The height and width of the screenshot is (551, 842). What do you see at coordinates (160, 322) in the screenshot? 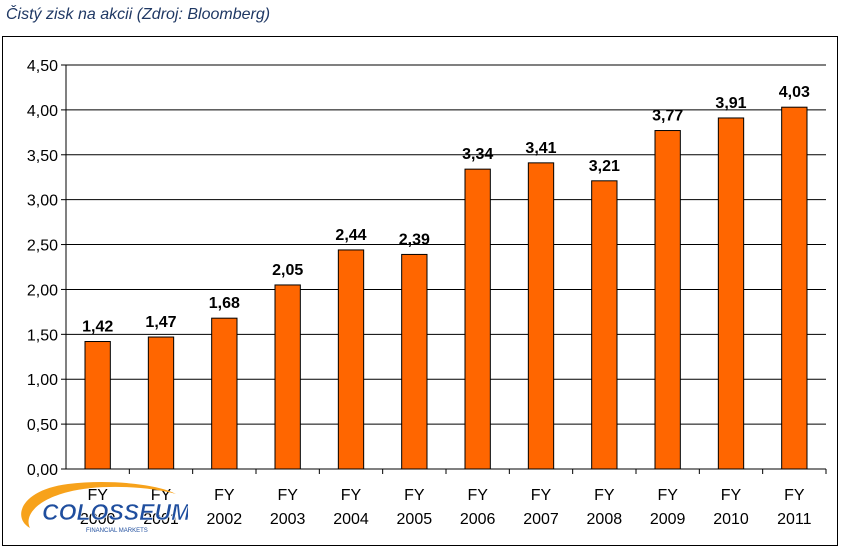
I see `data-label: 1,47` at bounding box center [160, 322].